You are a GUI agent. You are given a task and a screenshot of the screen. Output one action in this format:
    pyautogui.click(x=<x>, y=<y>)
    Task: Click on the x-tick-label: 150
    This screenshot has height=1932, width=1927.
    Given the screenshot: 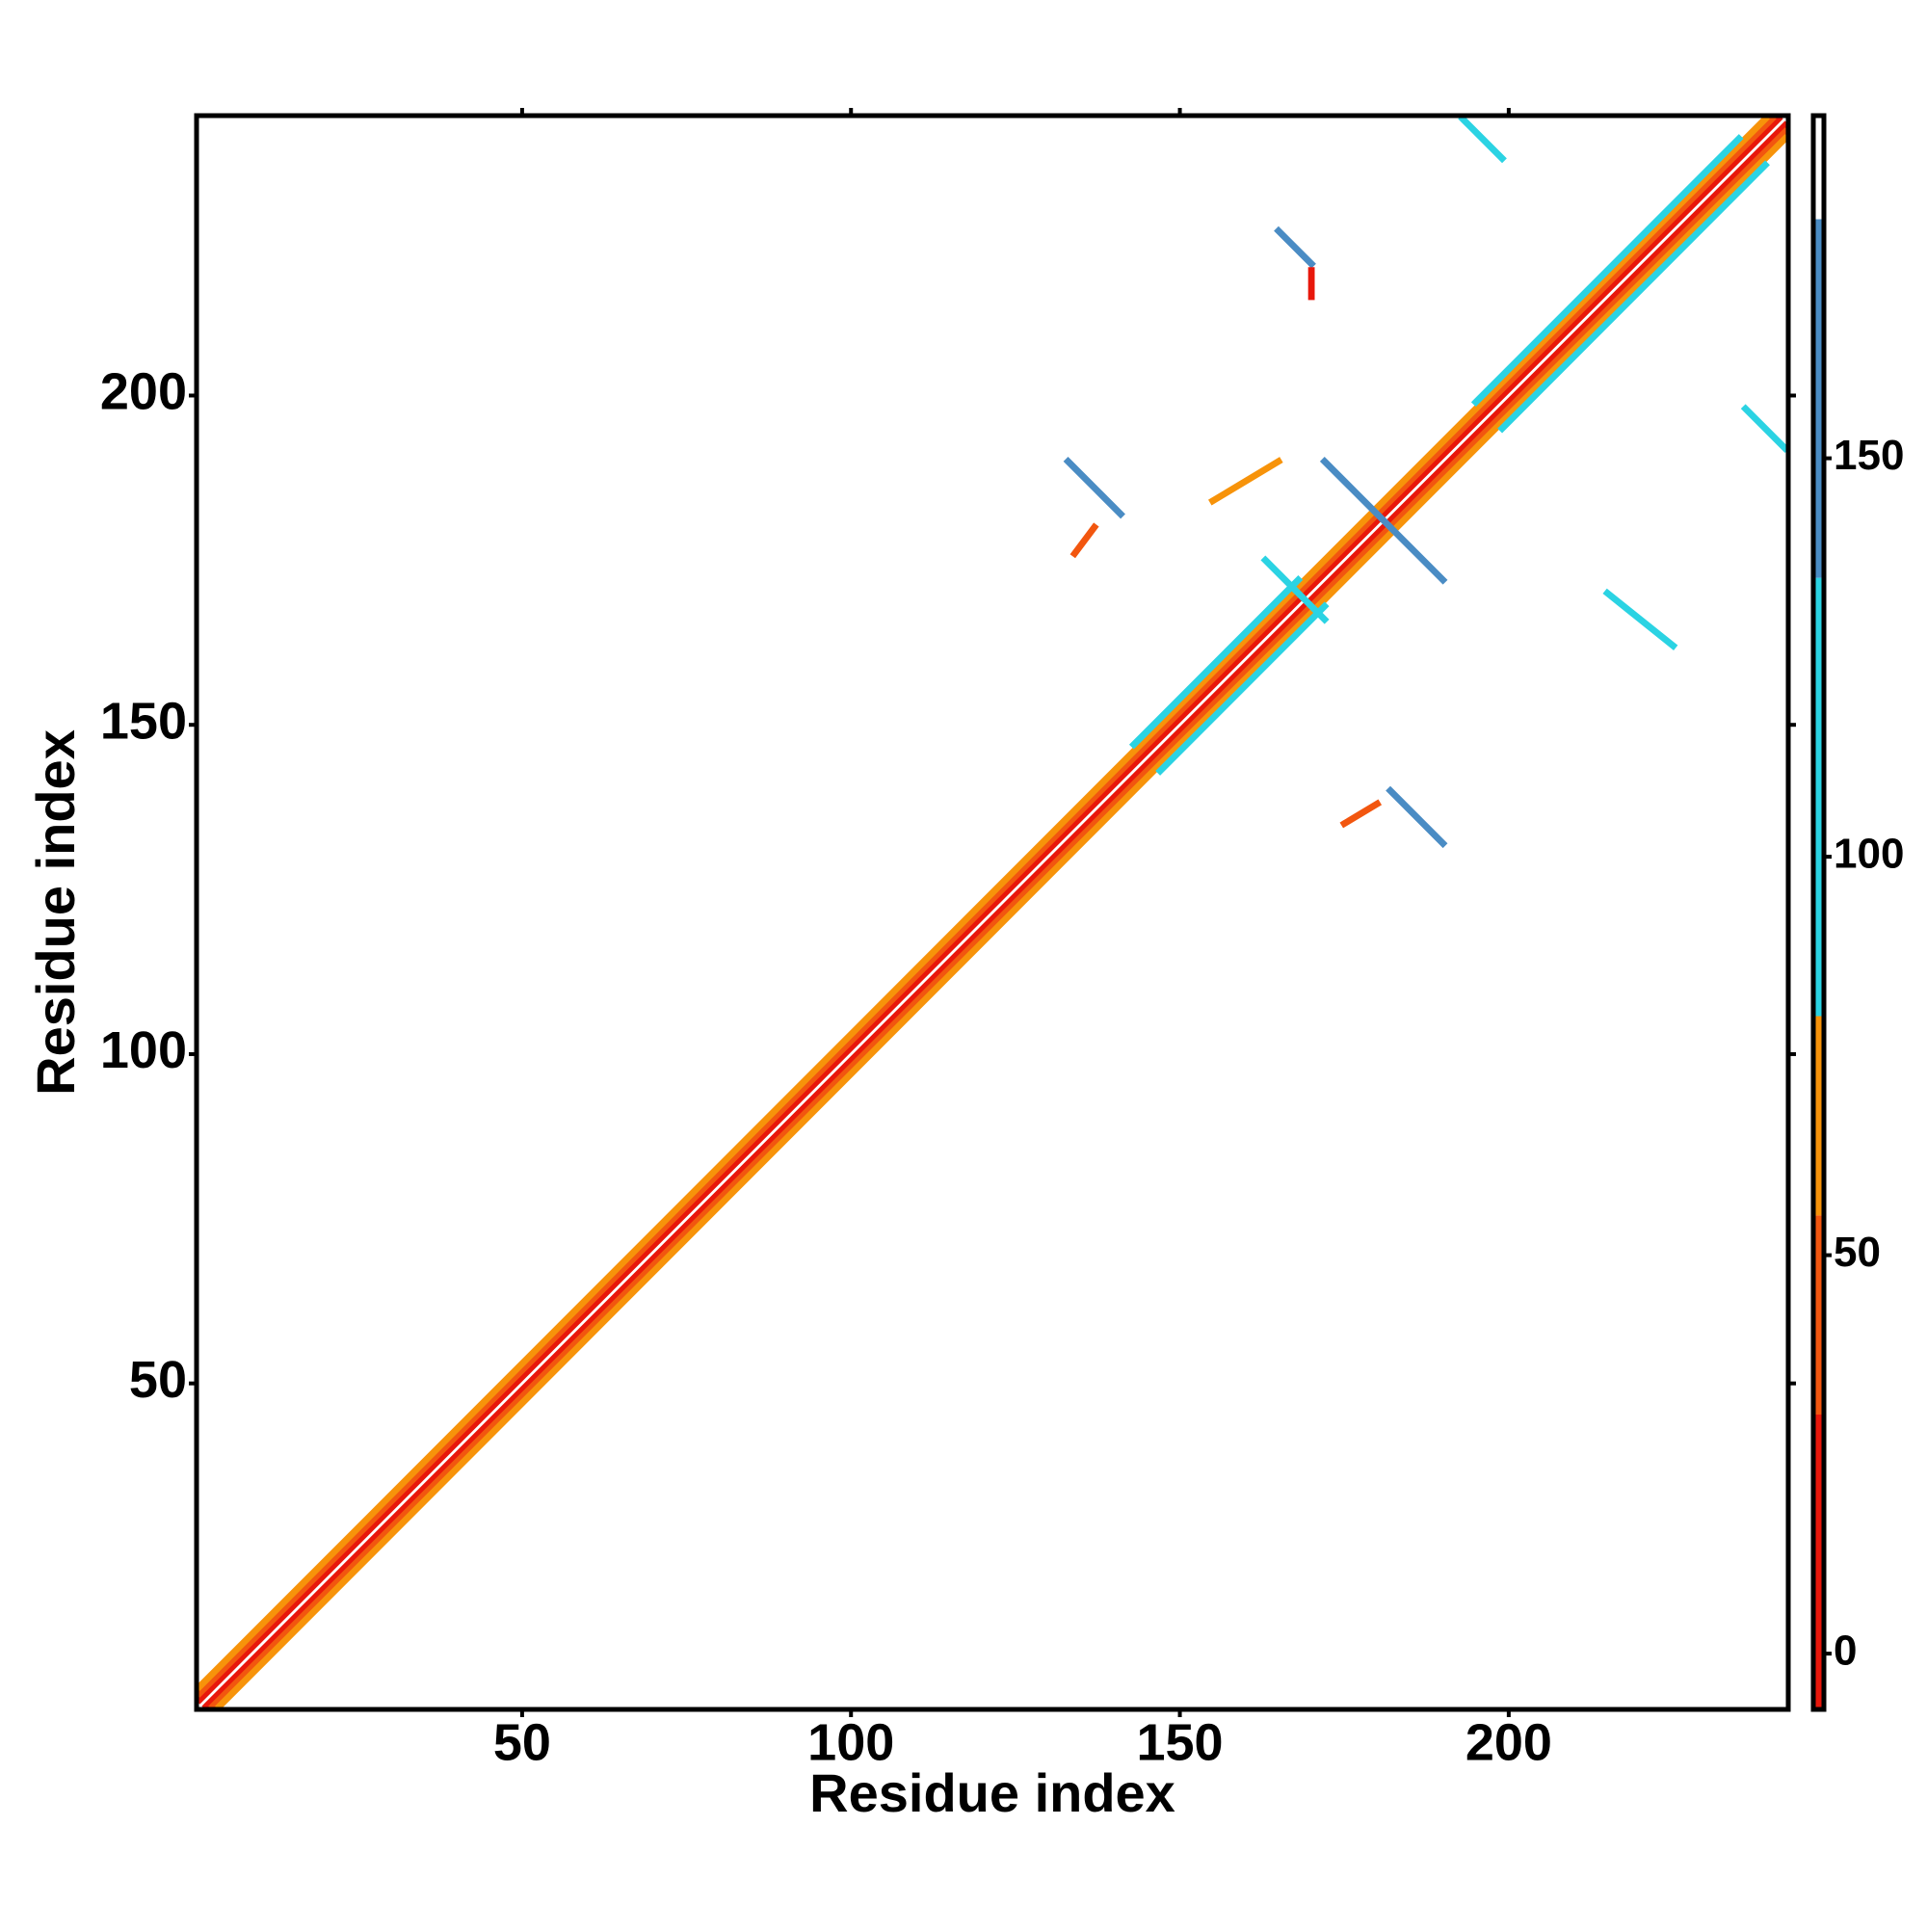 What is the action you would take?
    pyautogui.click(x=1179, y=1742)
    